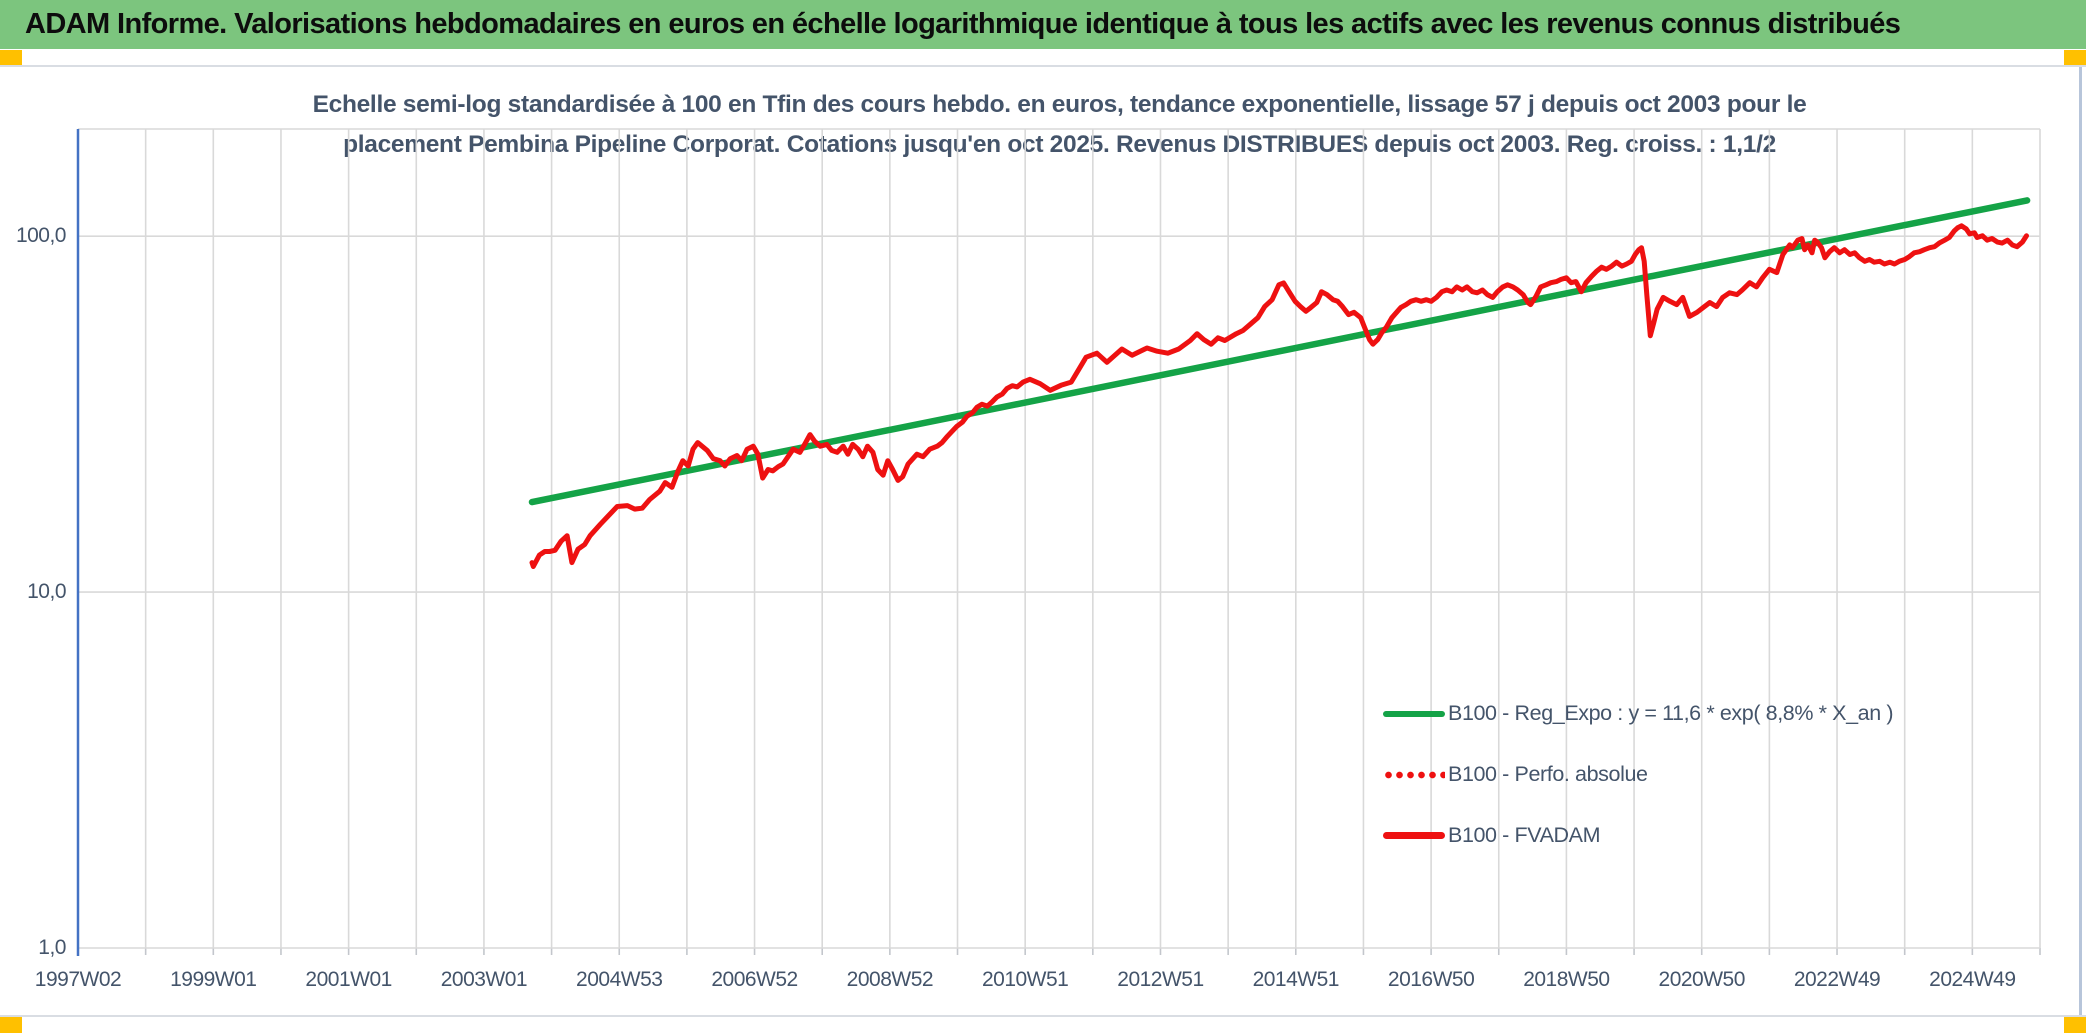  Describe the element at coordinates (1524, 835) in the screenshot. I see `legend-label: B100 - FVADAM` at that location.